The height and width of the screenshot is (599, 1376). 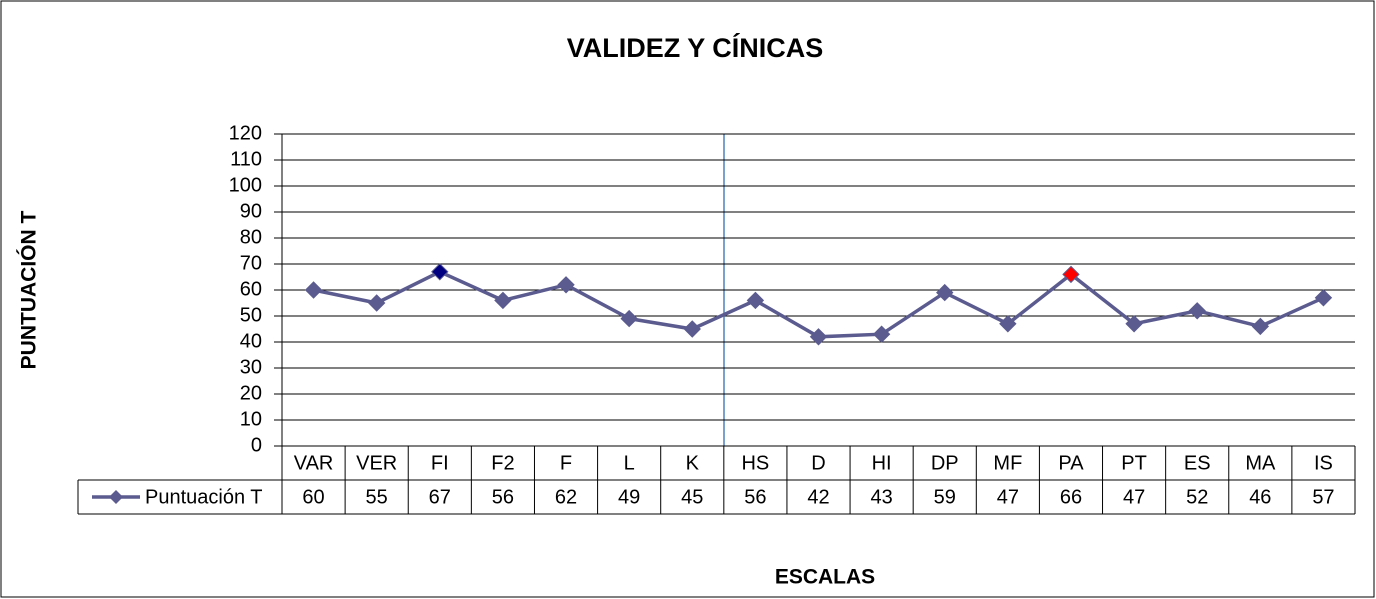 I want to click on y-tick-label: 80, so click(x=251, y=237).